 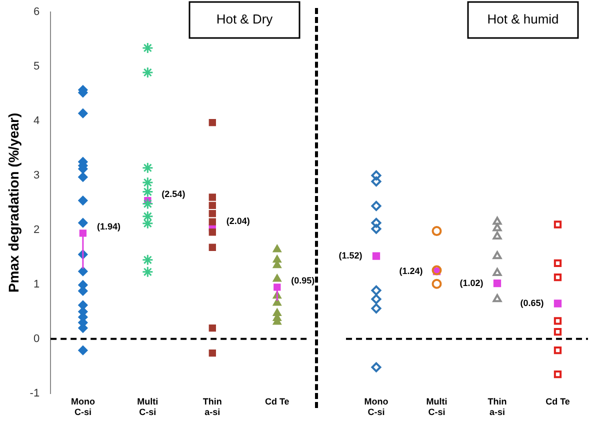 I want to click on data-label: (2.04), so click(x=238, y=221).